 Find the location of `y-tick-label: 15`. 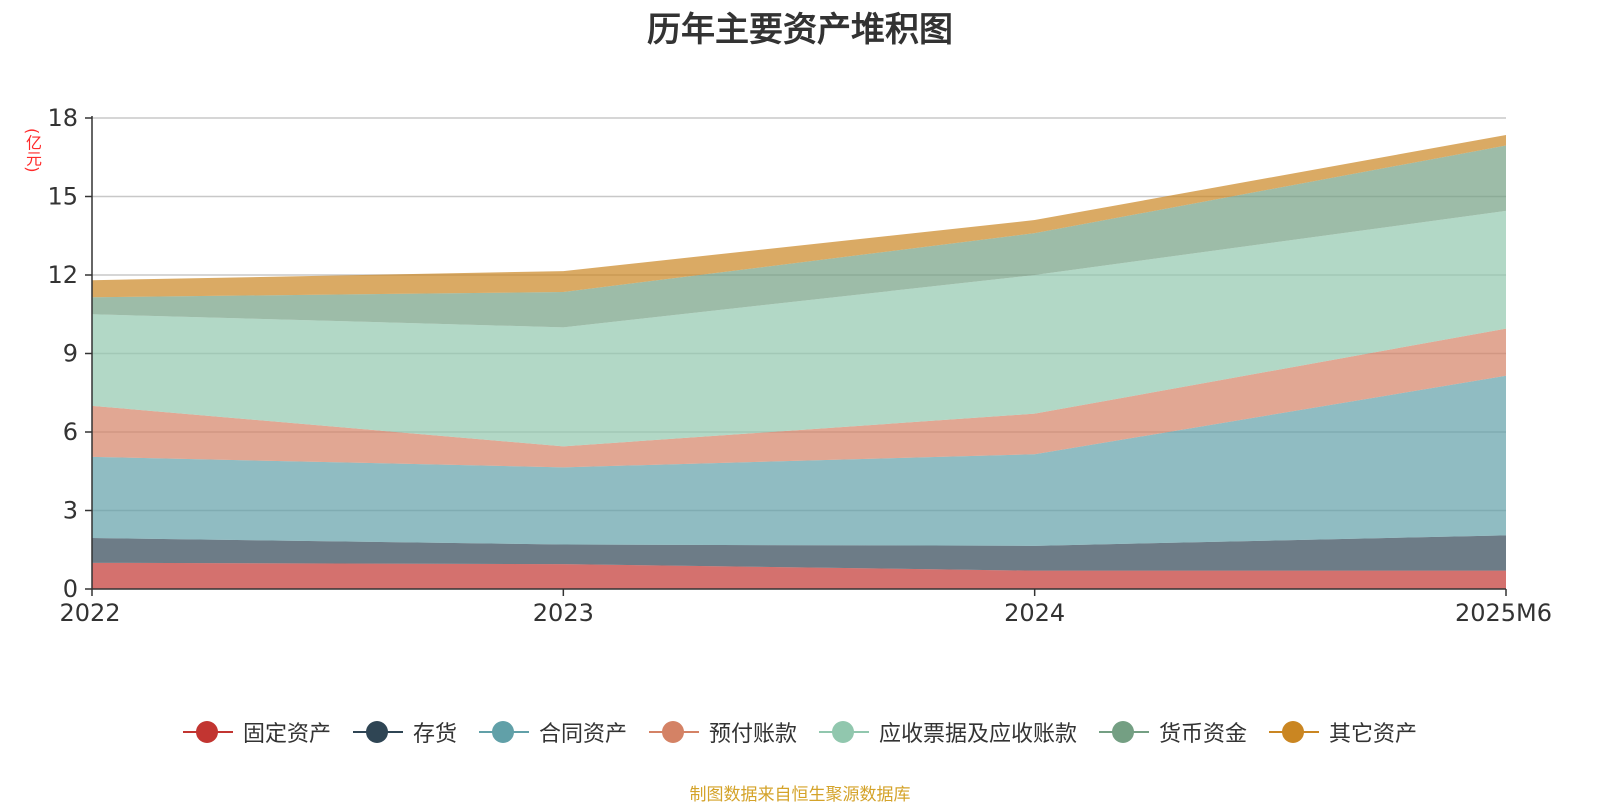

y-tick-label: 15 is located at coordinates (62, 197).